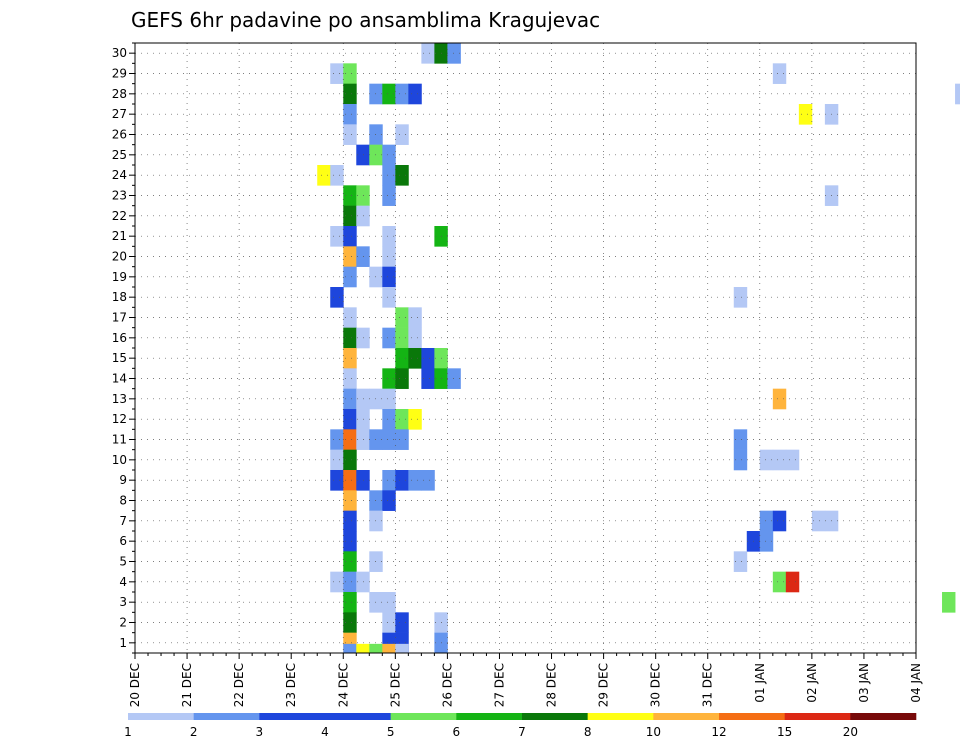  Describe the element at coordinates (499, 685) in the screenshot. I see `x-tick-label: 27 DEC` at that location.